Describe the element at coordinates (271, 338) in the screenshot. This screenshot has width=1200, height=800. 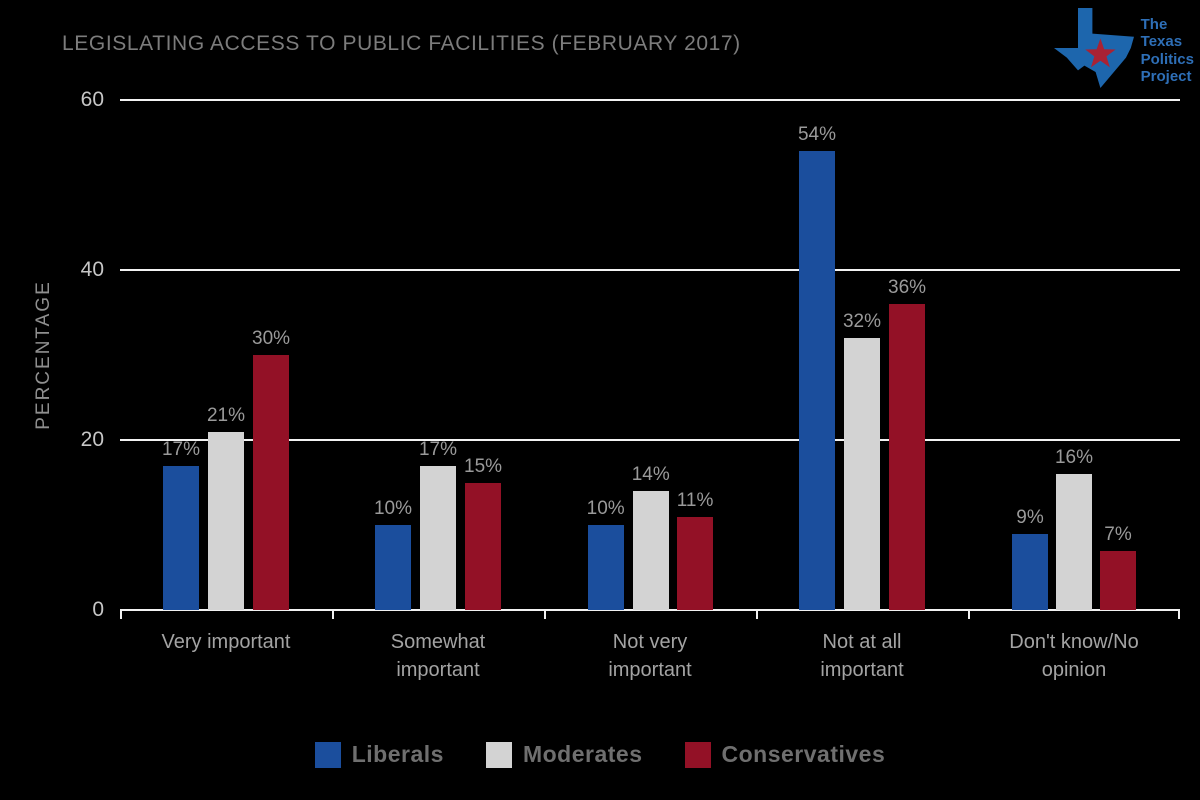
I see `bar-value-label: 30%` at that location.